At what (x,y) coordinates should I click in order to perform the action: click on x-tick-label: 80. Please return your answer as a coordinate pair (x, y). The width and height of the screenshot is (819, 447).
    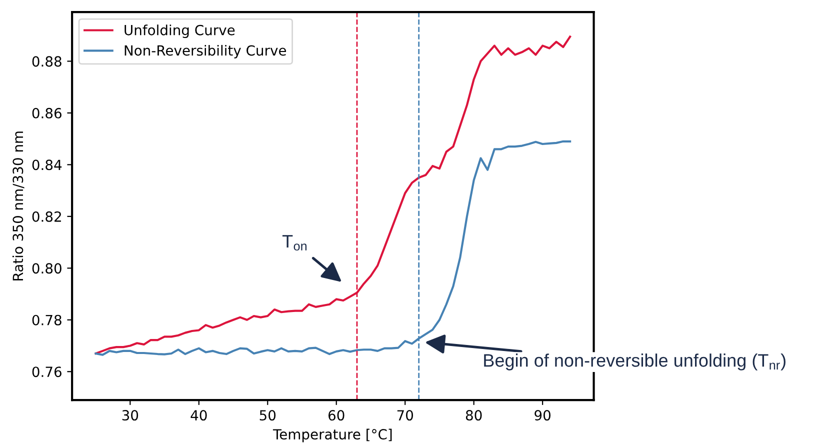
    Looking at the image, I should click on (474, 415).